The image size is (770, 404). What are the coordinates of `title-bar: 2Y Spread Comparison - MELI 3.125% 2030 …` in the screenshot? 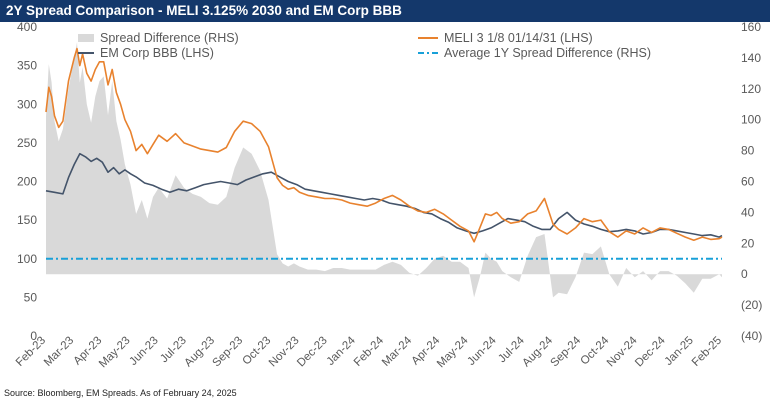 It's located at (385, 11).